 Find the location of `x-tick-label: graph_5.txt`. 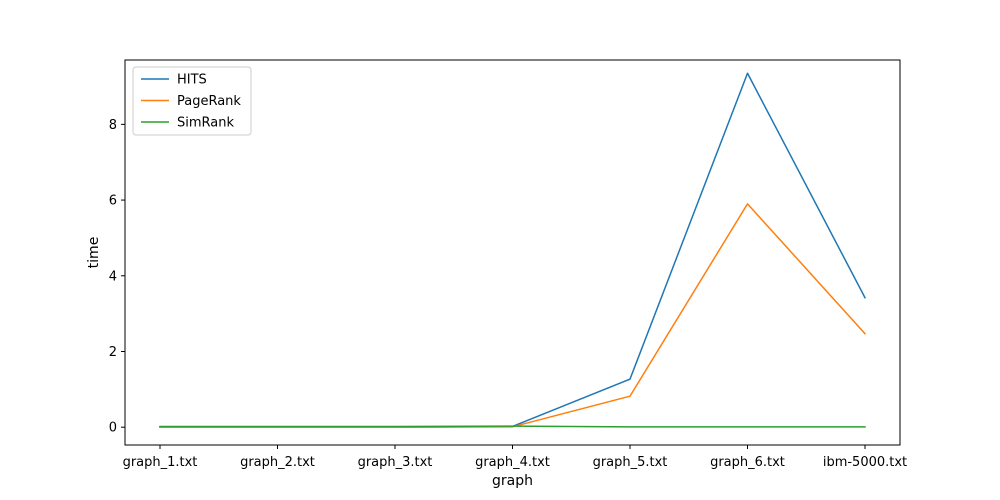

x-tick-label: graph_5.txt is located at coordinates (630, 462).